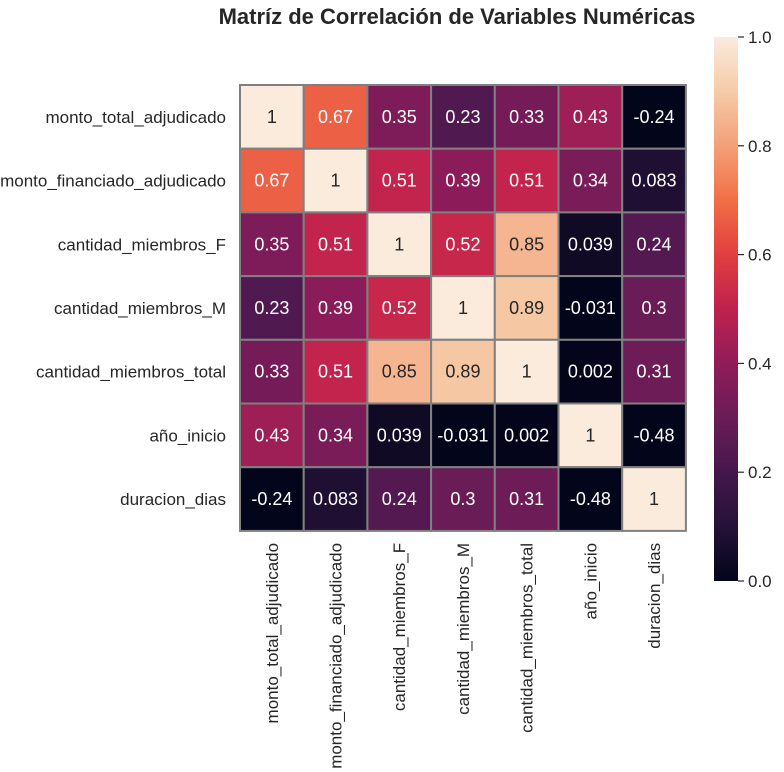 The height and width of the screenshot is (772, 784). I want to click on heatmap-cell-r6-c6, so click(654, 499).